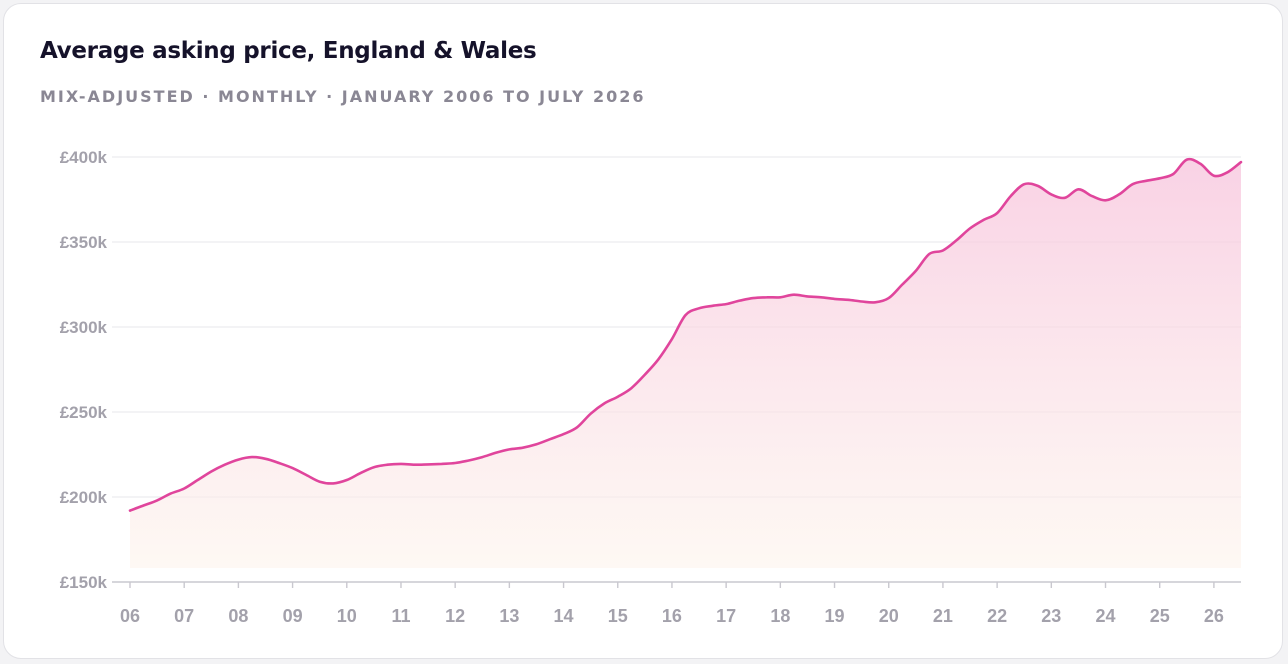 The width and height of the screenshot is (1288, 664). I want to click on x-tick-label: 15, so click(618, 616).